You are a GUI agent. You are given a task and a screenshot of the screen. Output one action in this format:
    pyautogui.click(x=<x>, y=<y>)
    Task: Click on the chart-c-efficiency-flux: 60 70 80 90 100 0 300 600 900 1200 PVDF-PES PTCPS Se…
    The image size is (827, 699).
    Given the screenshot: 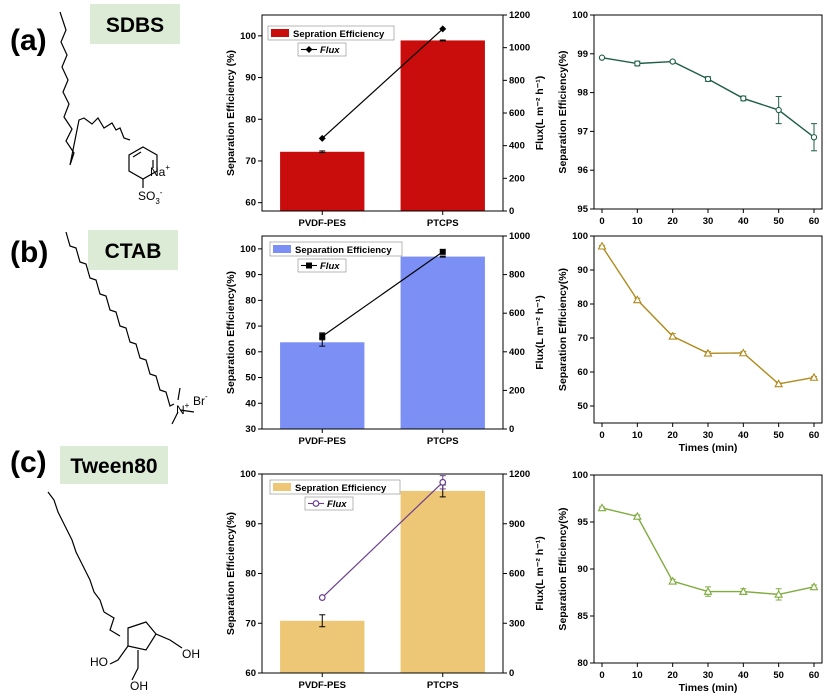 What is the action you would take?
    pyautogui.click(x=385, y=580)
    